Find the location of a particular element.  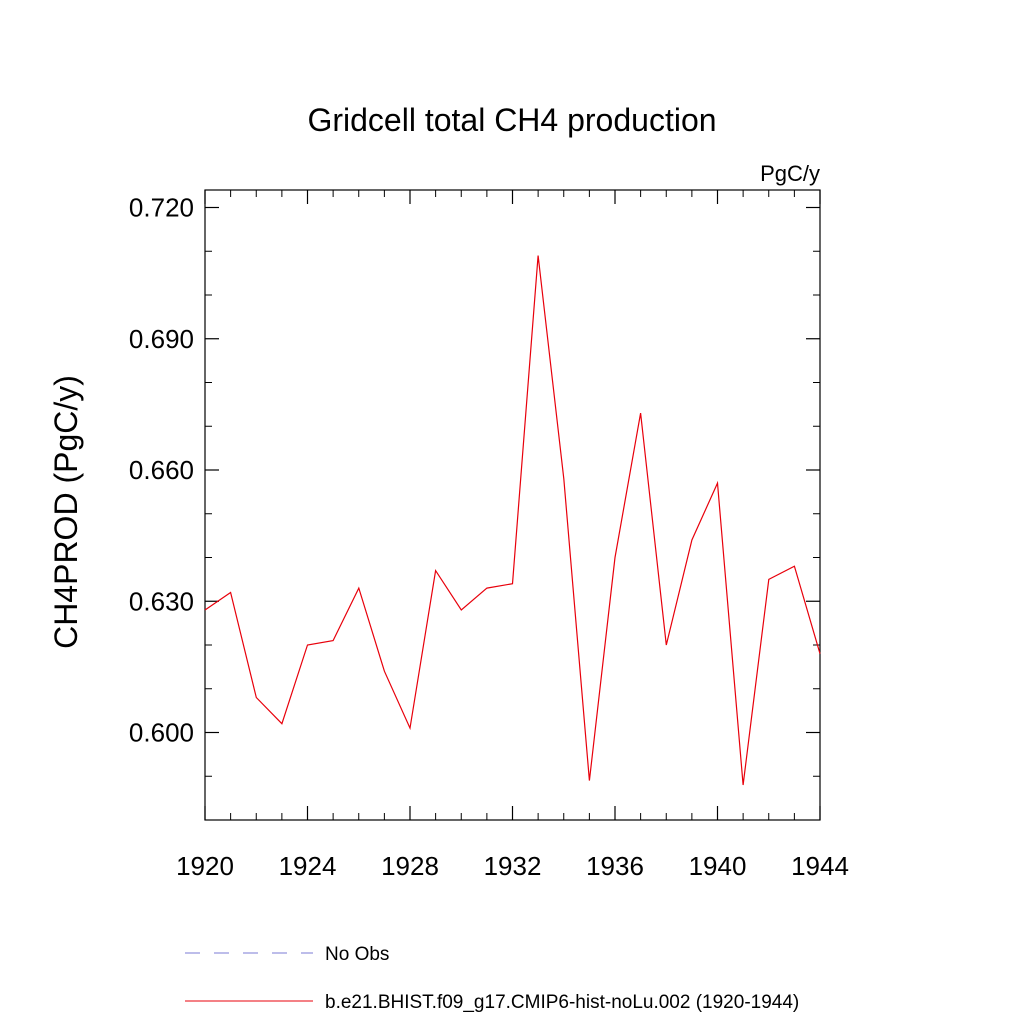

y-tick-label: 0.600 is located at coordinates (161, 733).